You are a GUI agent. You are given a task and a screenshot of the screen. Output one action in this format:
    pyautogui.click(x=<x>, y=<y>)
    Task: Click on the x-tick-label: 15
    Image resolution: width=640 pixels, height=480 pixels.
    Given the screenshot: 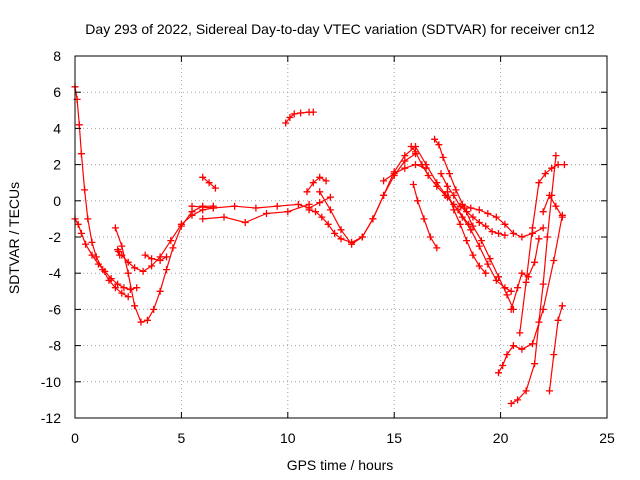 What is the action you would take?
    pyautogui.click(x=394, y=438)
    